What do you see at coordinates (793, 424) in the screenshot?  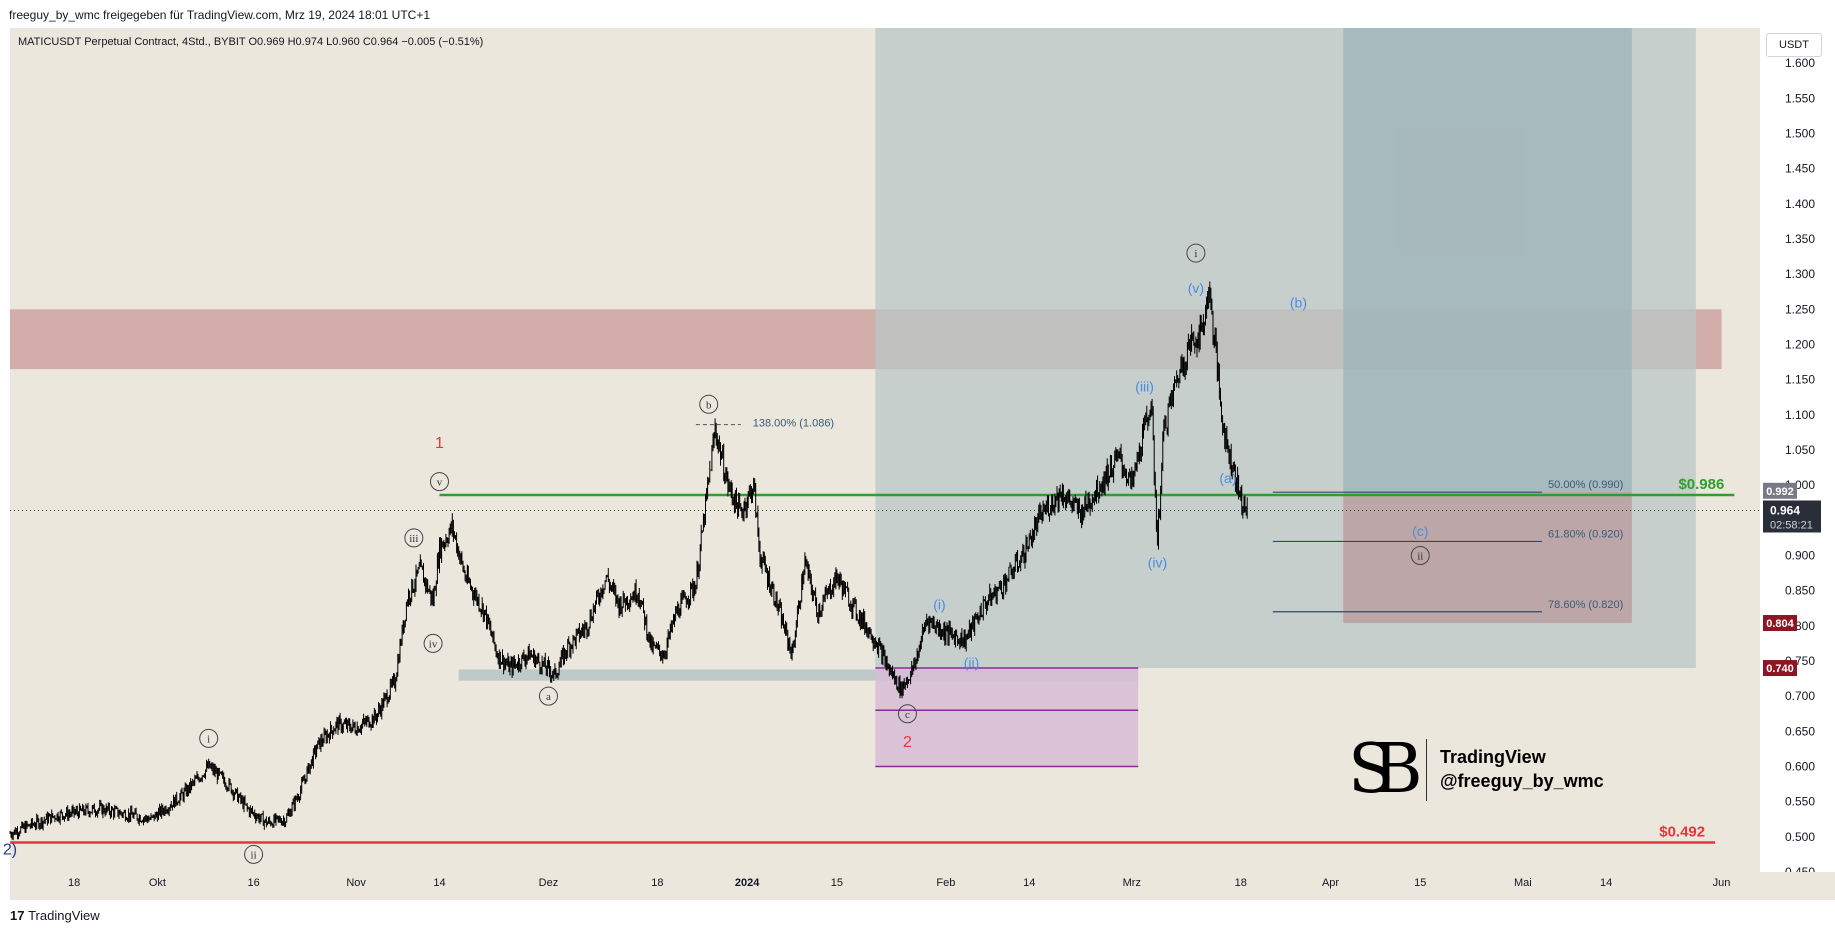 I see `extension-label: 138.00% (1.086)` at bounding box center [793, 424].